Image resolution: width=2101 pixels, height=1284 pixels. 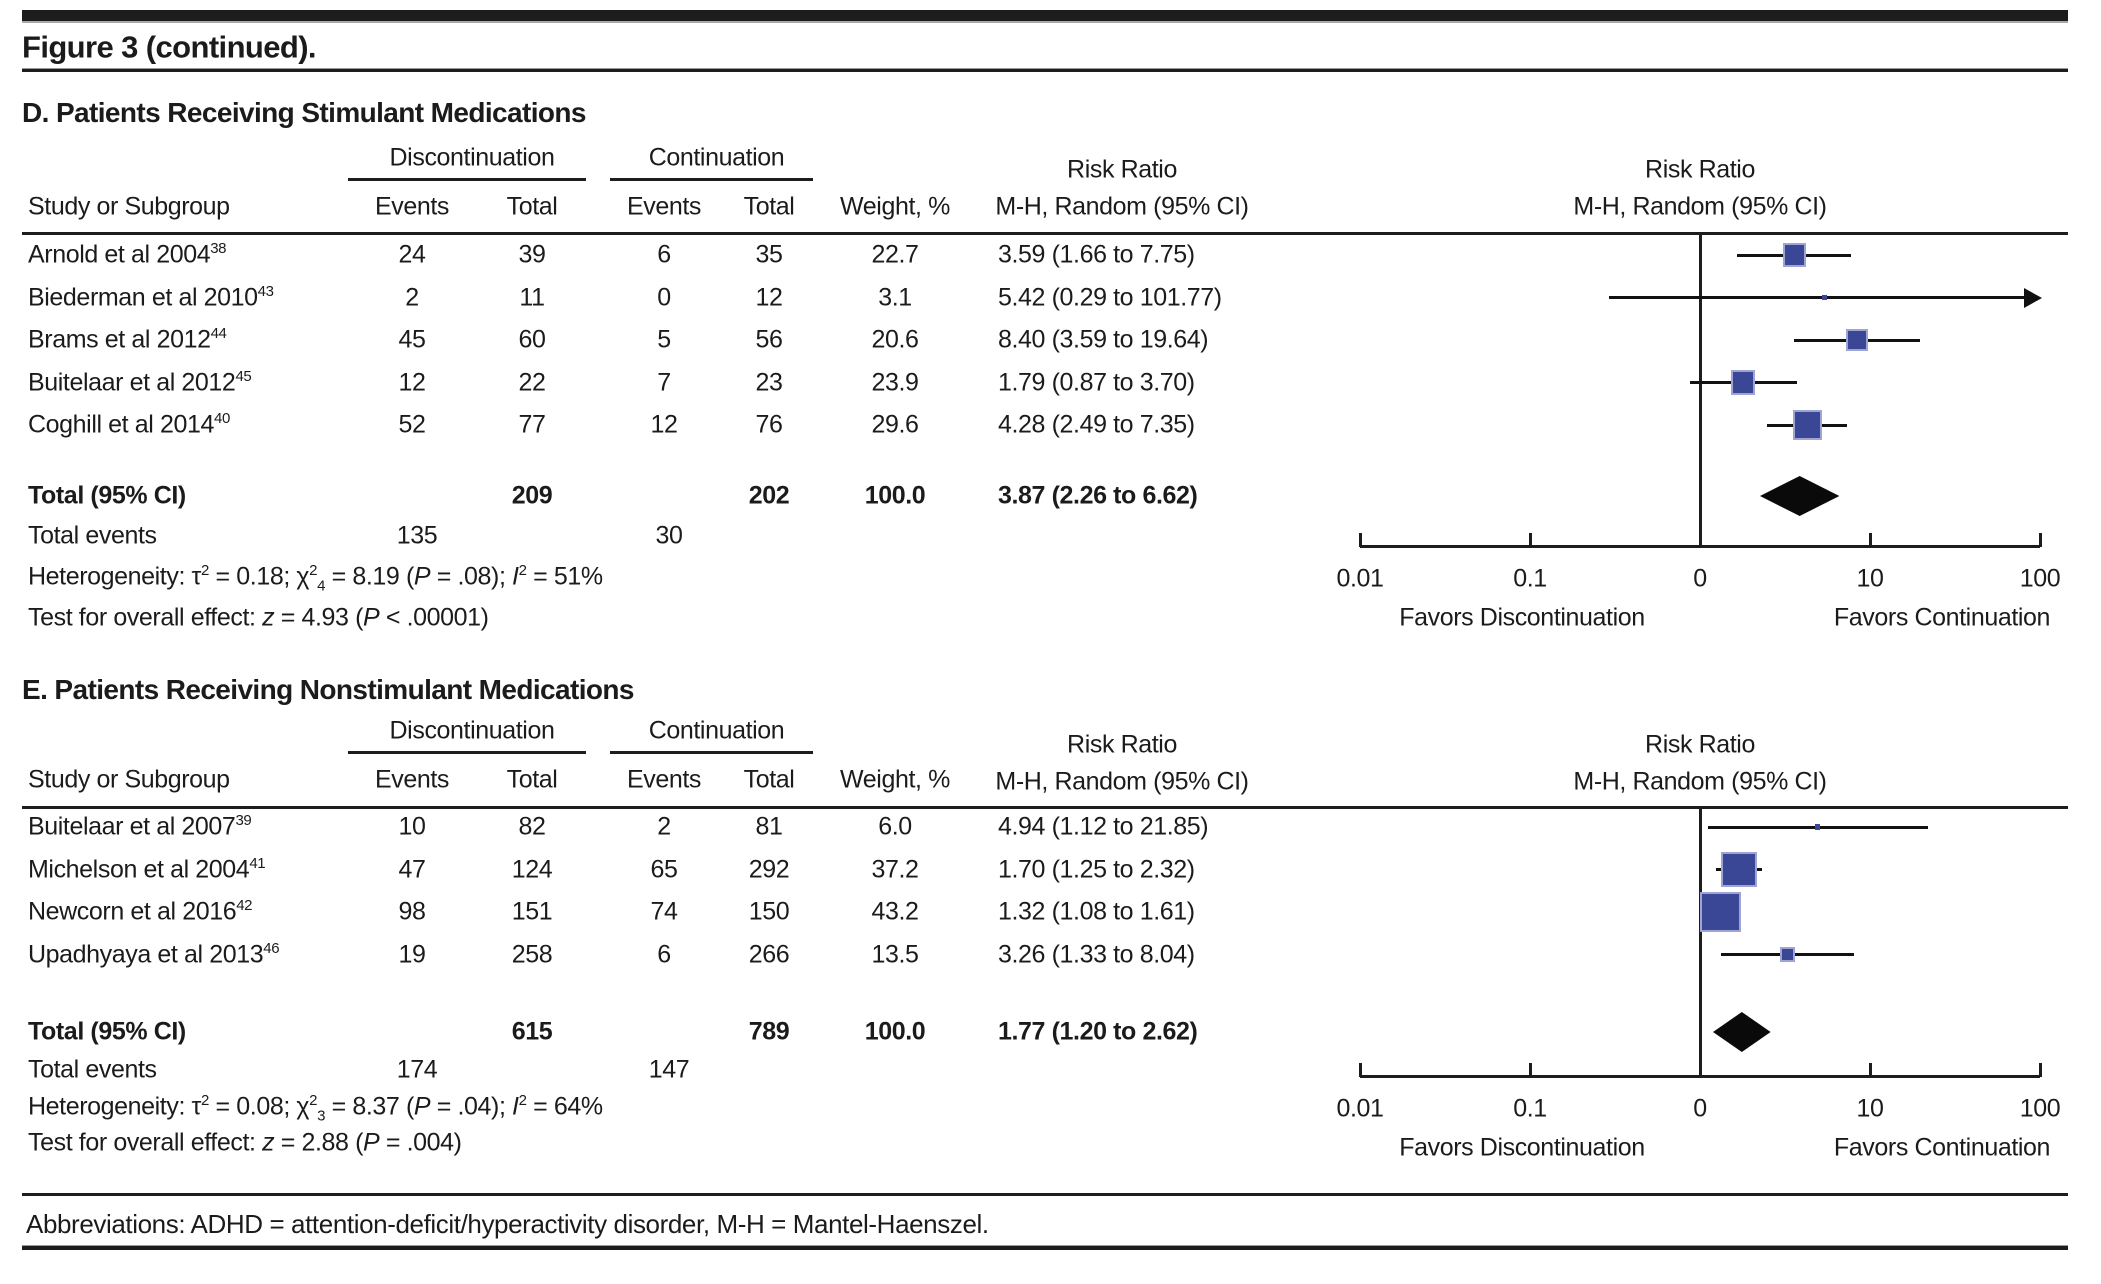 What do you see at coordinates (895, 297) in the screenshot?
I see `cell-weight: 3.1` at bounding box center [895, 297].